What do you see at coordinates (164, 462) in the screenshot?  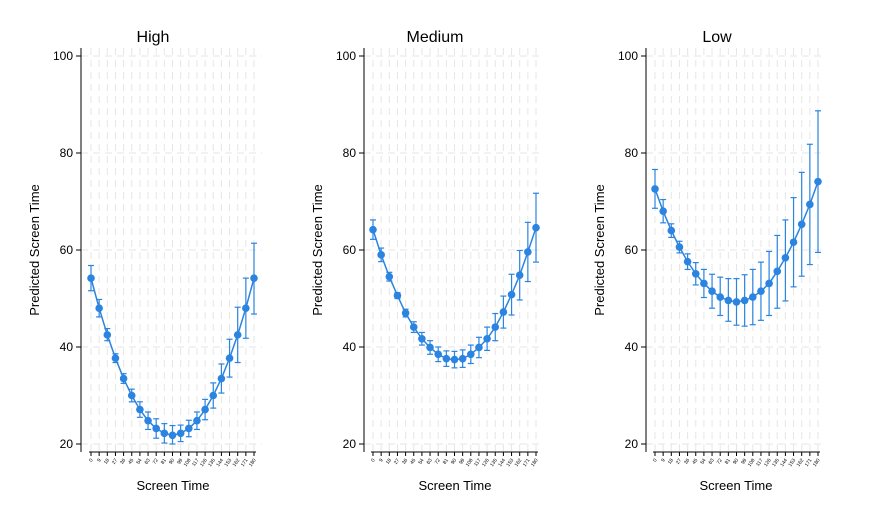 I see `x-tick-label: 81` at bounding box center [164, 462].